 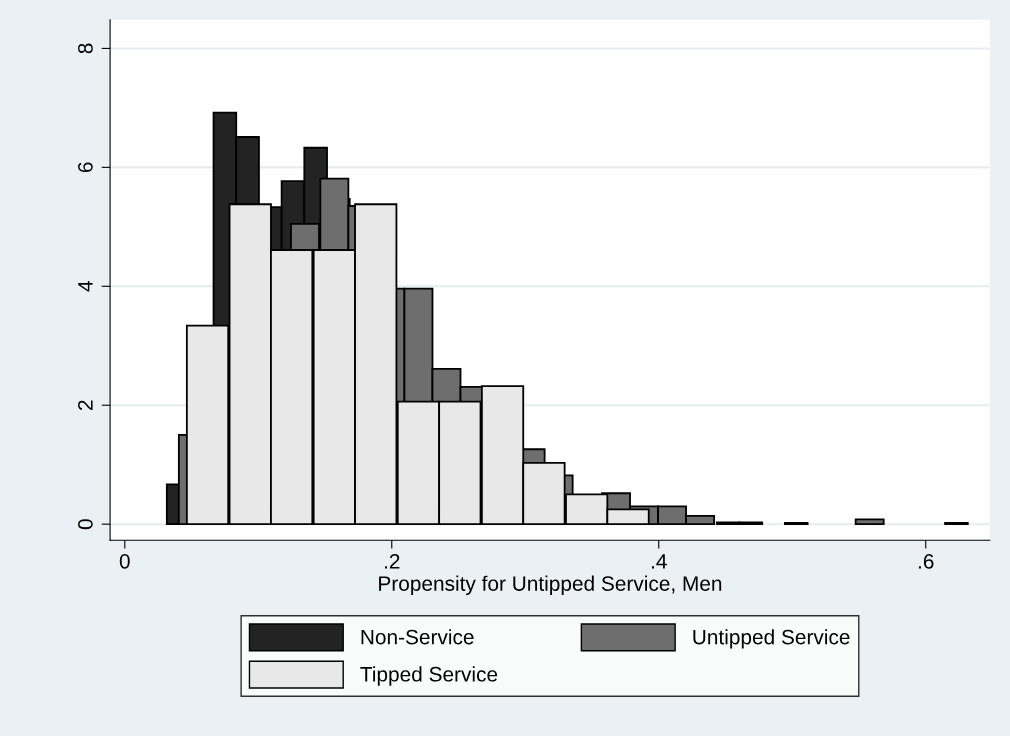 I want to click on x-axis-title: Propensity for Untipped Service, Men, so click(x=550, y=585).